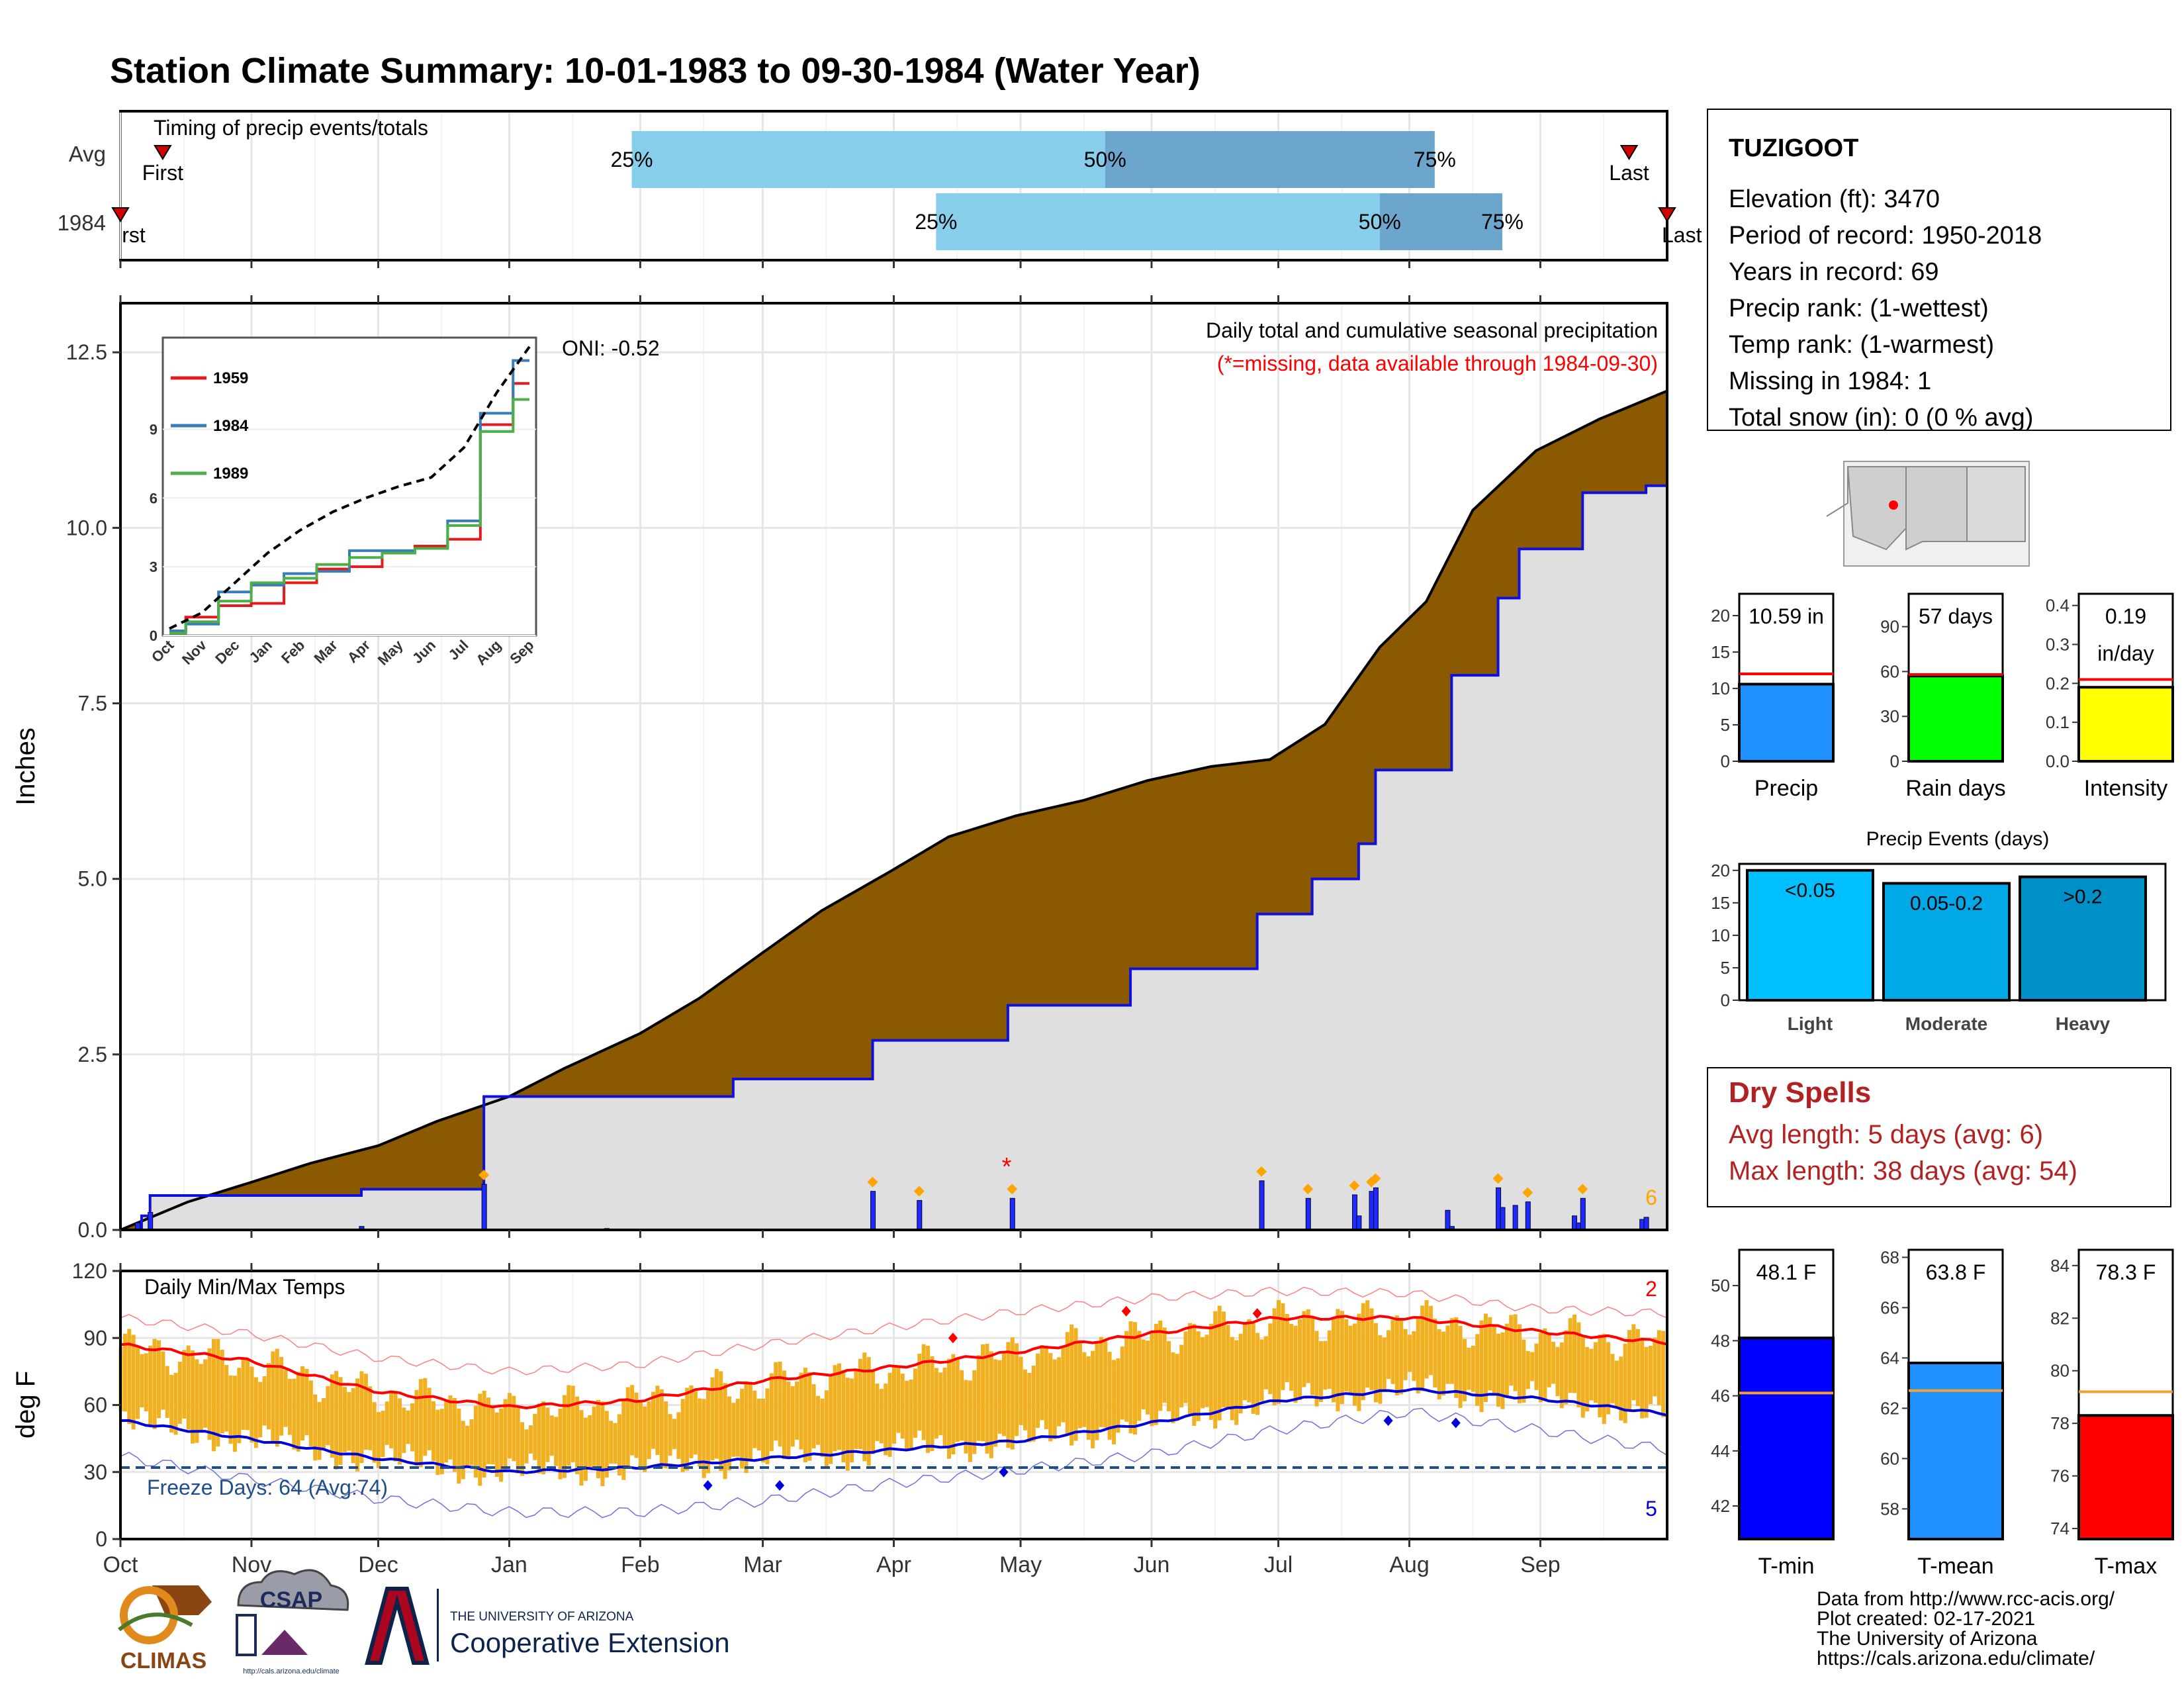 The width and height of the screenshot is (2184, 1688). Describe the element at coordinates (1105, 159) in the screenshot. I see `timing-label-50: 50%` at that location.